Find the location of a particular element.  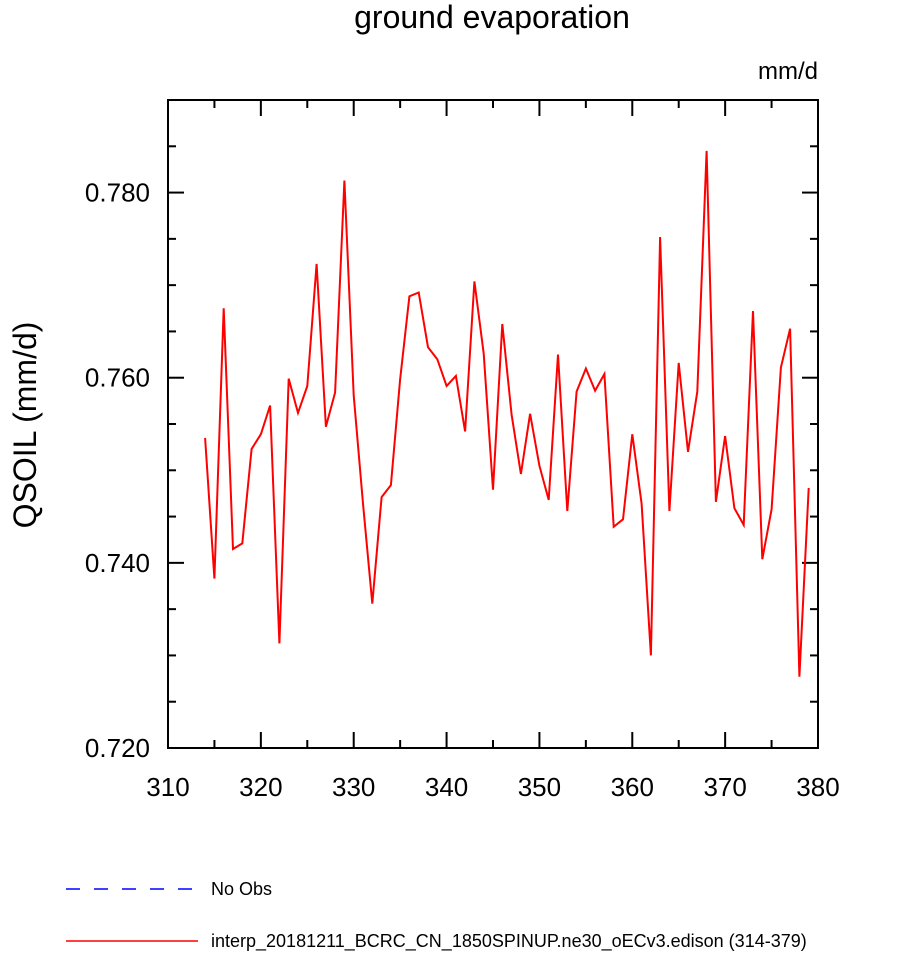

x-tick-label: 360 is located at coordinates (632, 787).